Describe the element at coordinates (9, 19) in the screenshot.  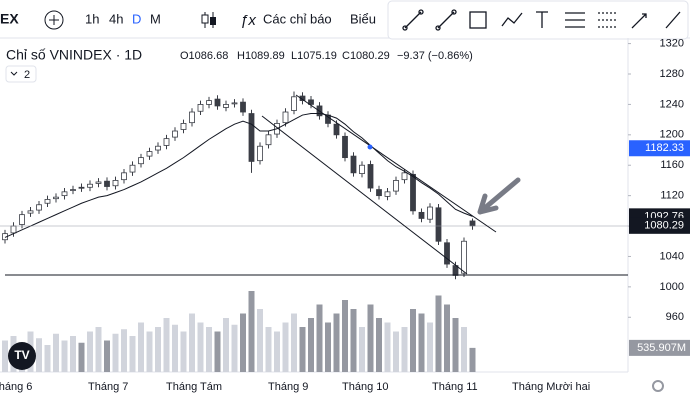
I see `symbol: EX` at that location.